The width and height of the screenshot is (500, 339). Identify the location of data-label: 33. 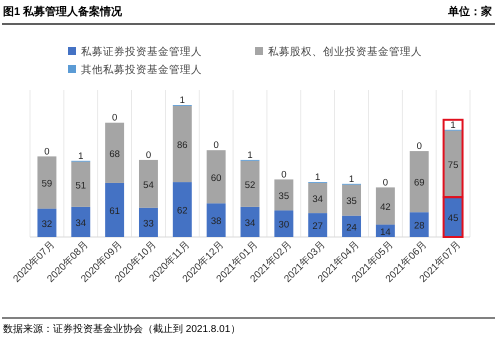
(148, 224).